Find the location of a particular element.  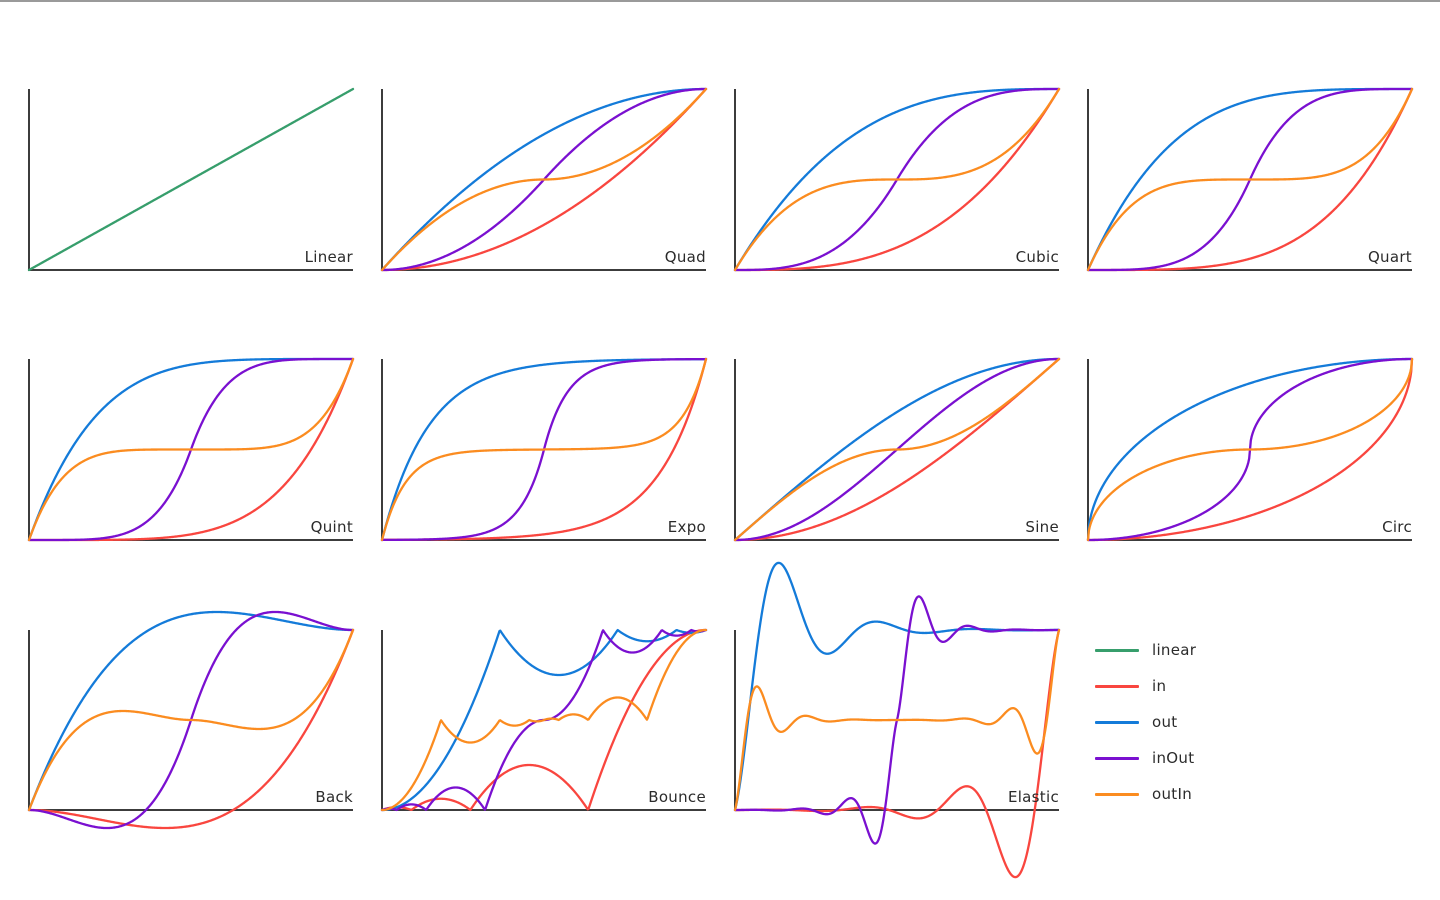

curve-cubic-out is located at coordinates (897, 179).